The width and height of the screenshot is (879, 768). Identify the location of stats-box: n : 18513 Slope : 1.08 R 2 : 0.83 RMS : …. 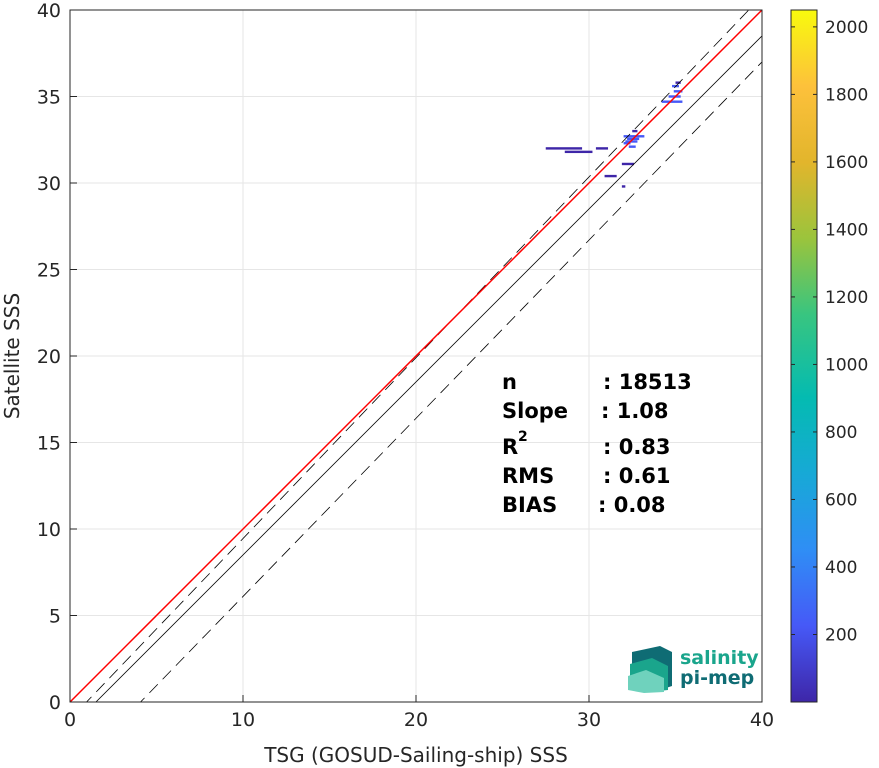
(597, 443).